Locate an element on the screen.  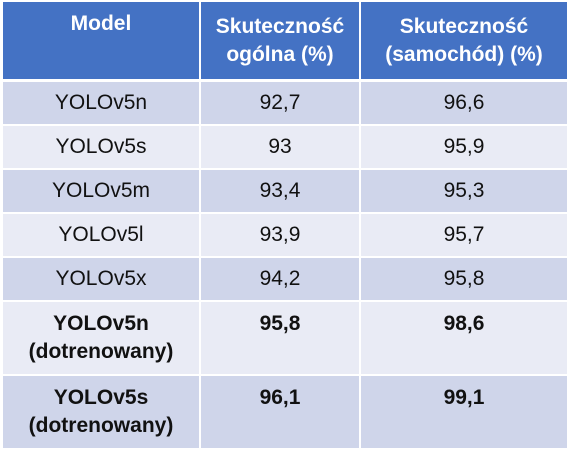
header-car-line1: Skuteczność is located at coordinates (464, 26).